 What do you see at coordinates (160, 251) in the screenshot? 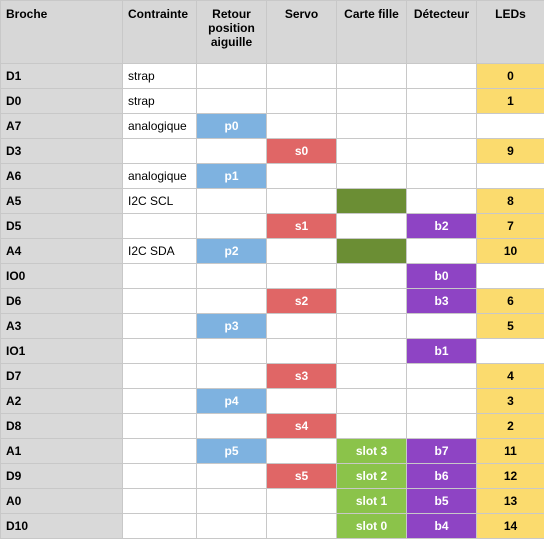
I see `contrainte-cell: I2C SDA` at bounding box center [160, 251].